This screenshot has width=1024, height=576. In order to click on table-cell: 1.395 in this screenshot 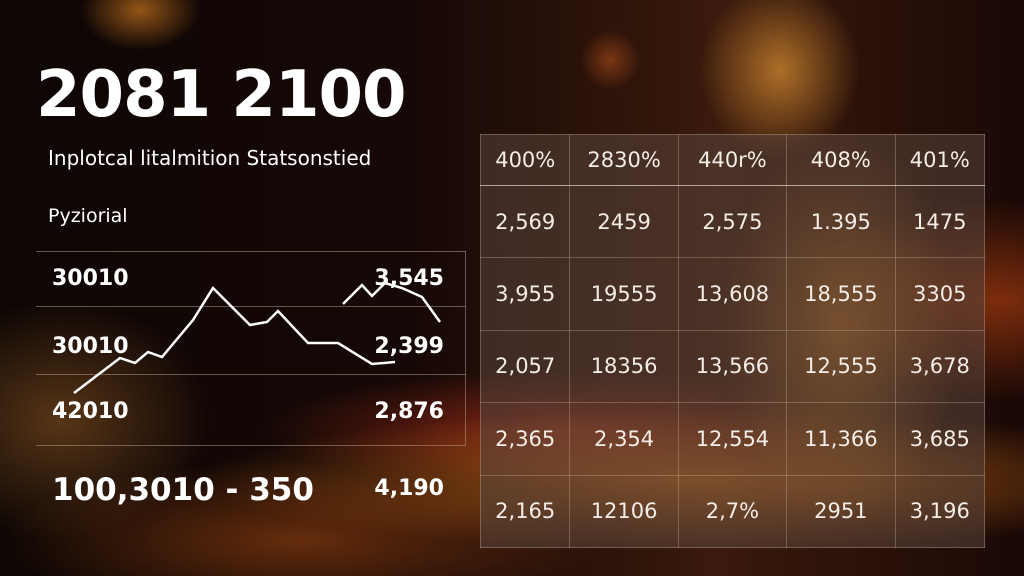, I will do `click(841, 221)`.